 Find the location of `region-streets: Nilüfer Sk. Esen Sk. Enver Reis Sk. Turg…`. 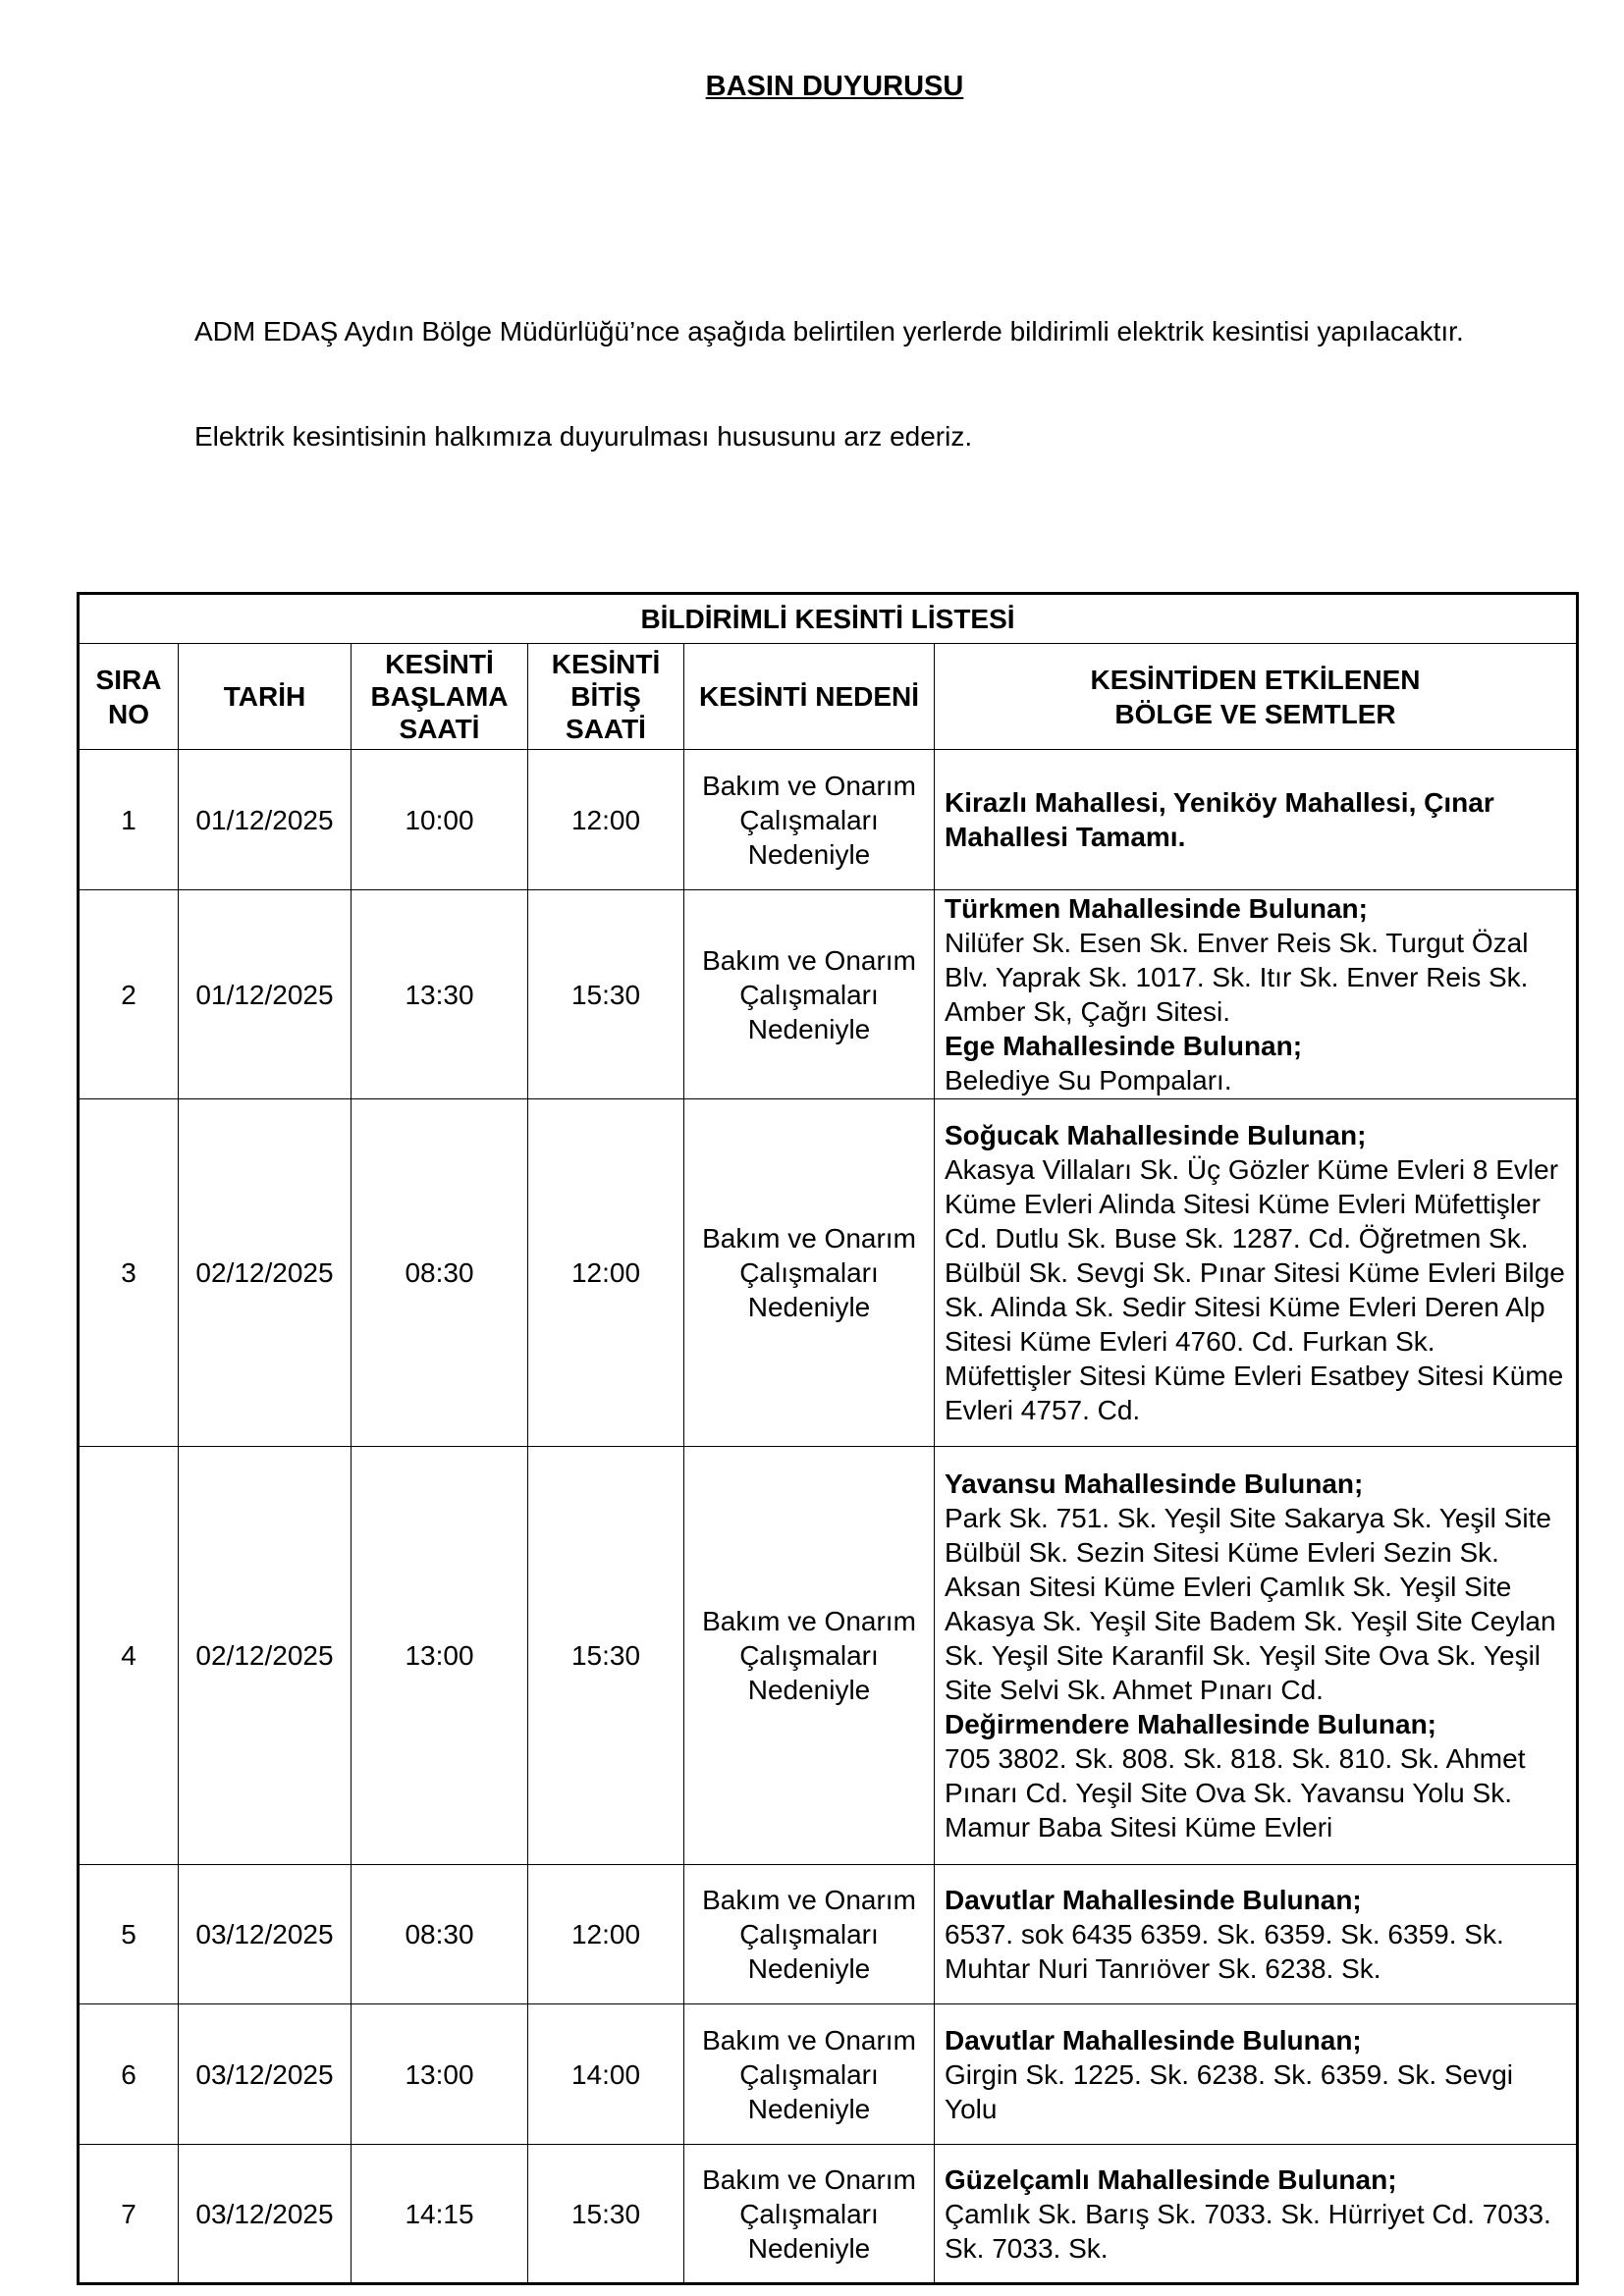

region-streets: Nilüfer Sk. Esen Sk. Enver Reis Sk. Turg… is located at coordinates (1237, 978).